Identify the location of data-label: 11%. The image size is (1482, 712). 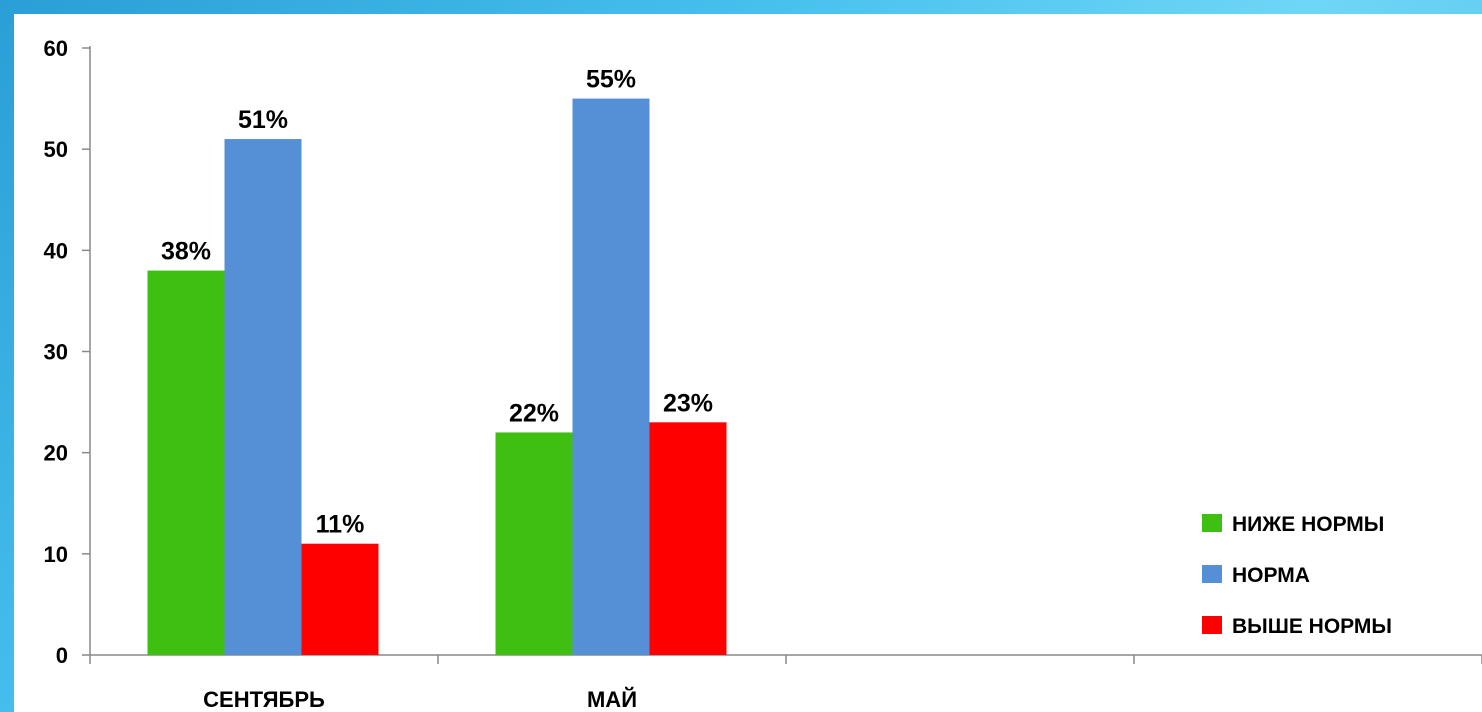
(340, 525).